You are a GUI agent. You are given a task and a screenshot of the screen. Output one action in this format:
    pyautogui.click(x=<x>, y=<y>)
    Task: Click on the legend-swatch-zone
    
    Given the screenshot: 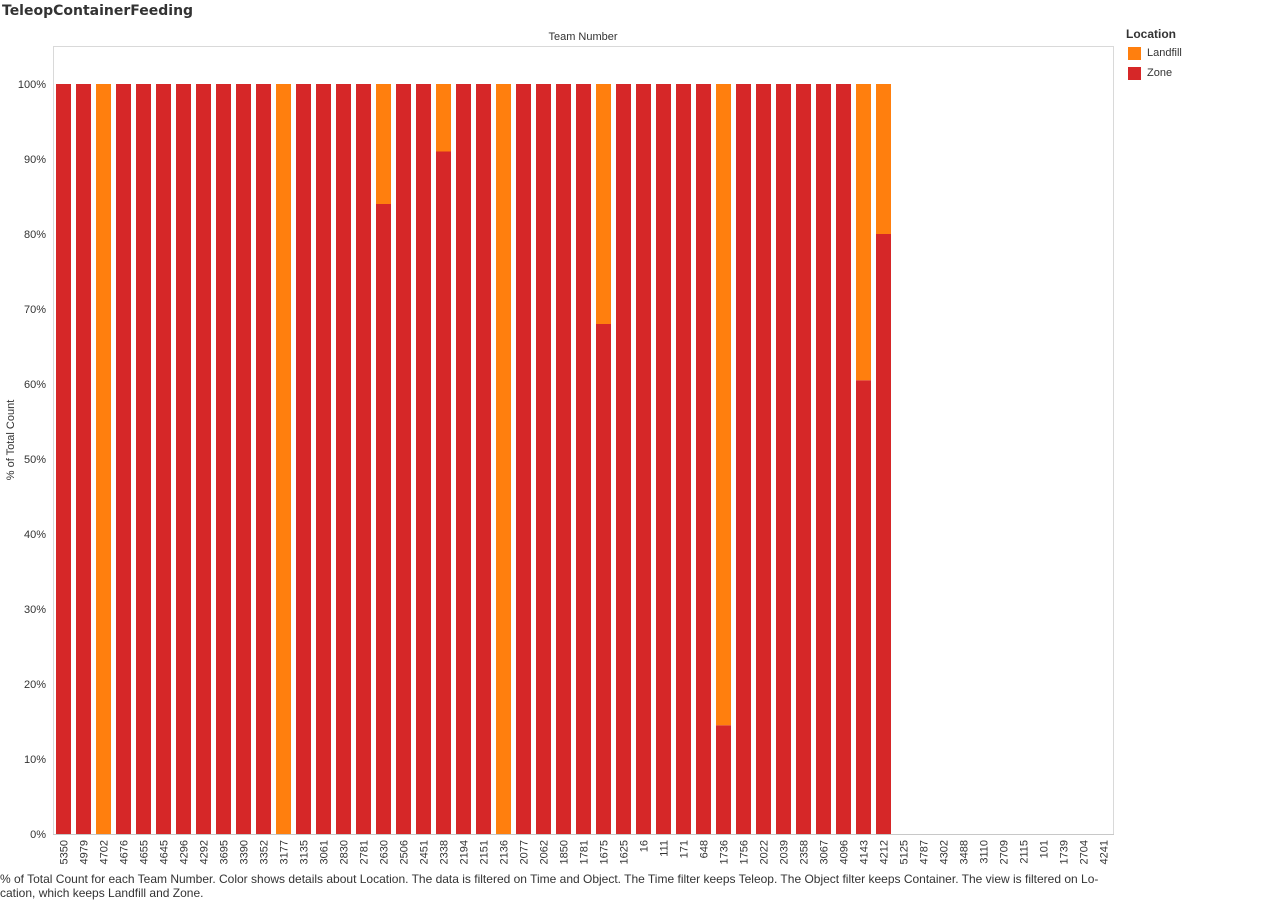 What is the action you would take?
    pyautogui.click(x=1134, y=73)
    